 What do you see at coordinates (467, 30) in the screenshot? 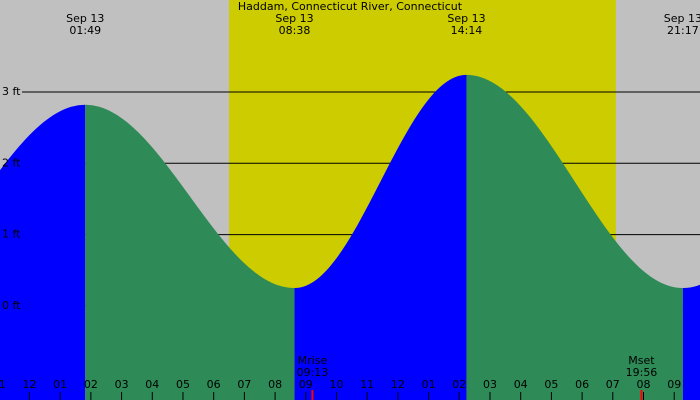
I see `tide-time: 14:14` at bounding box center [467, 30].